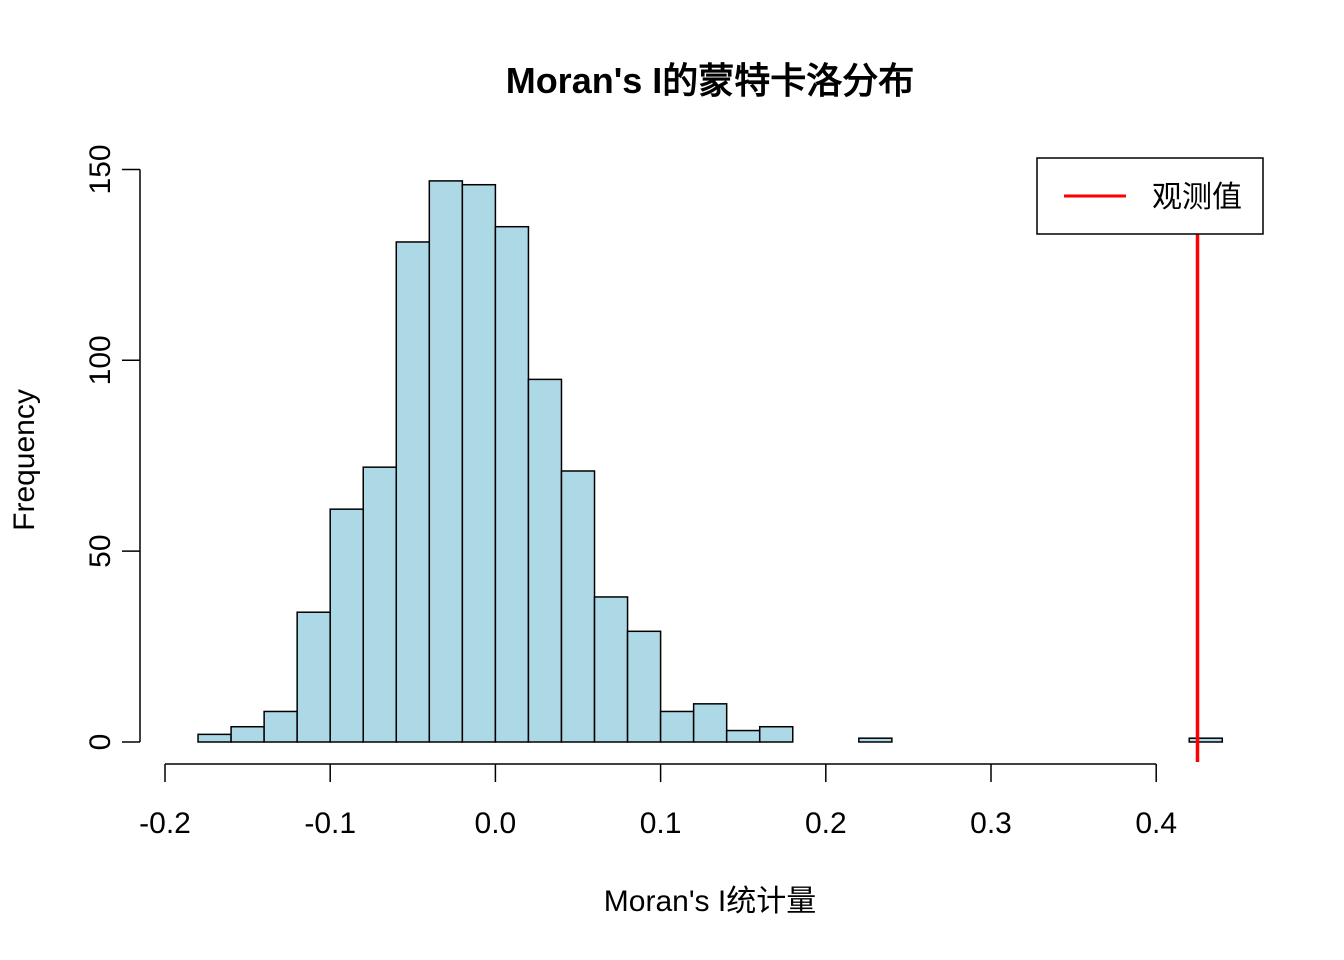  I want to click on x-tick-label-3: 0.1, so click(661, 823).